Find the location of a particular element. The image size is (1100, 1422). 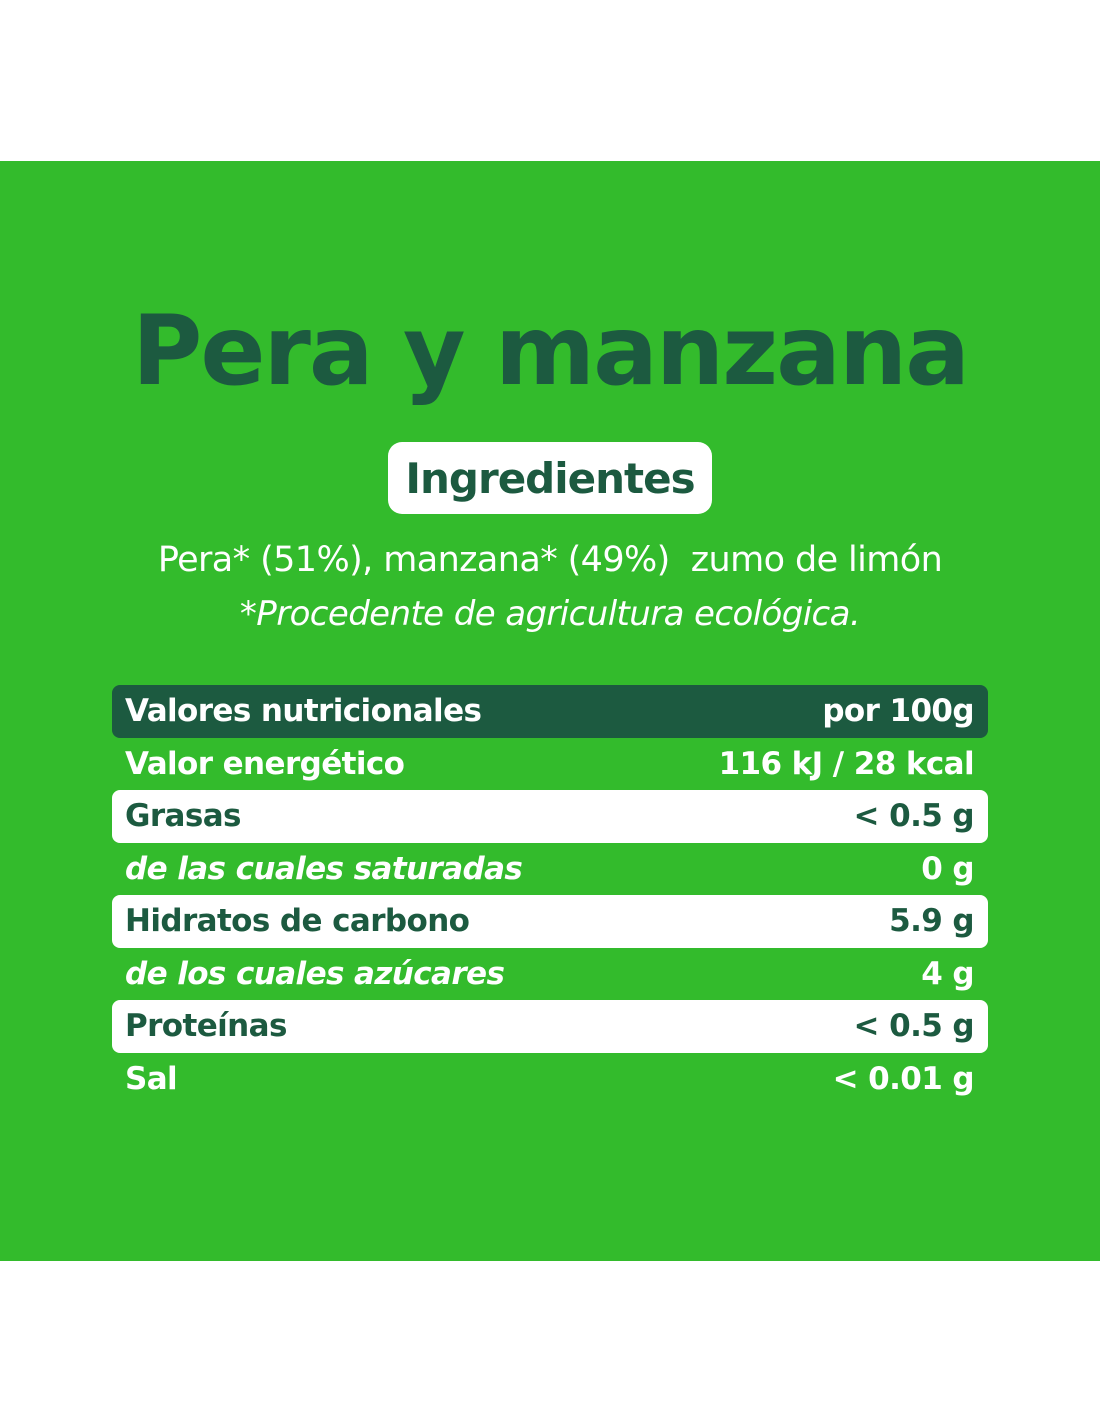

nutrition-row-energy: Valor energético 116 kJ / 28 kcal is located at coordinates (550, 764).